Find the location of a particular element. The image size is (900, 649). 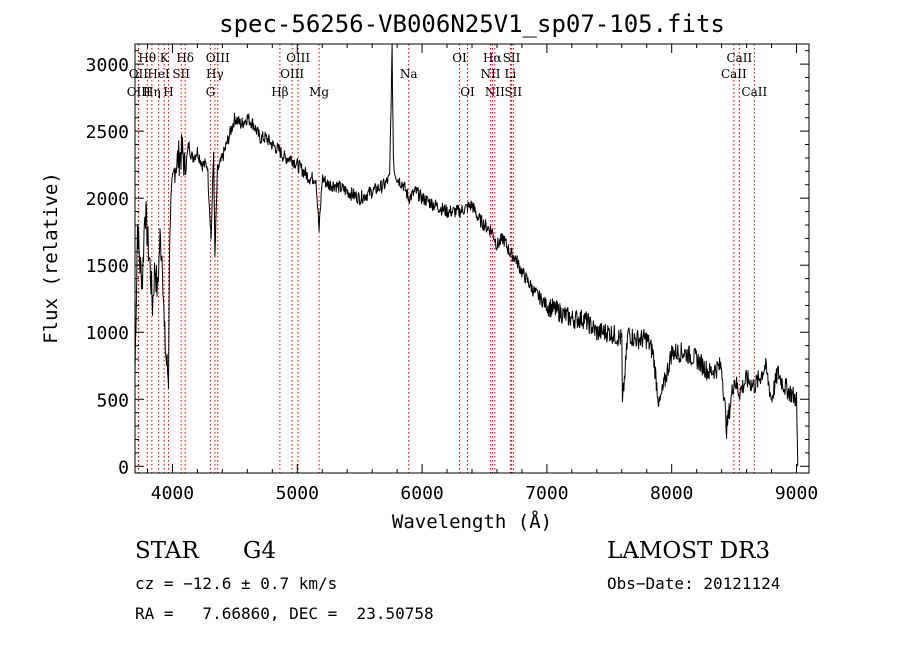

line-label-4: HeI is located at coordinates (158, 74).